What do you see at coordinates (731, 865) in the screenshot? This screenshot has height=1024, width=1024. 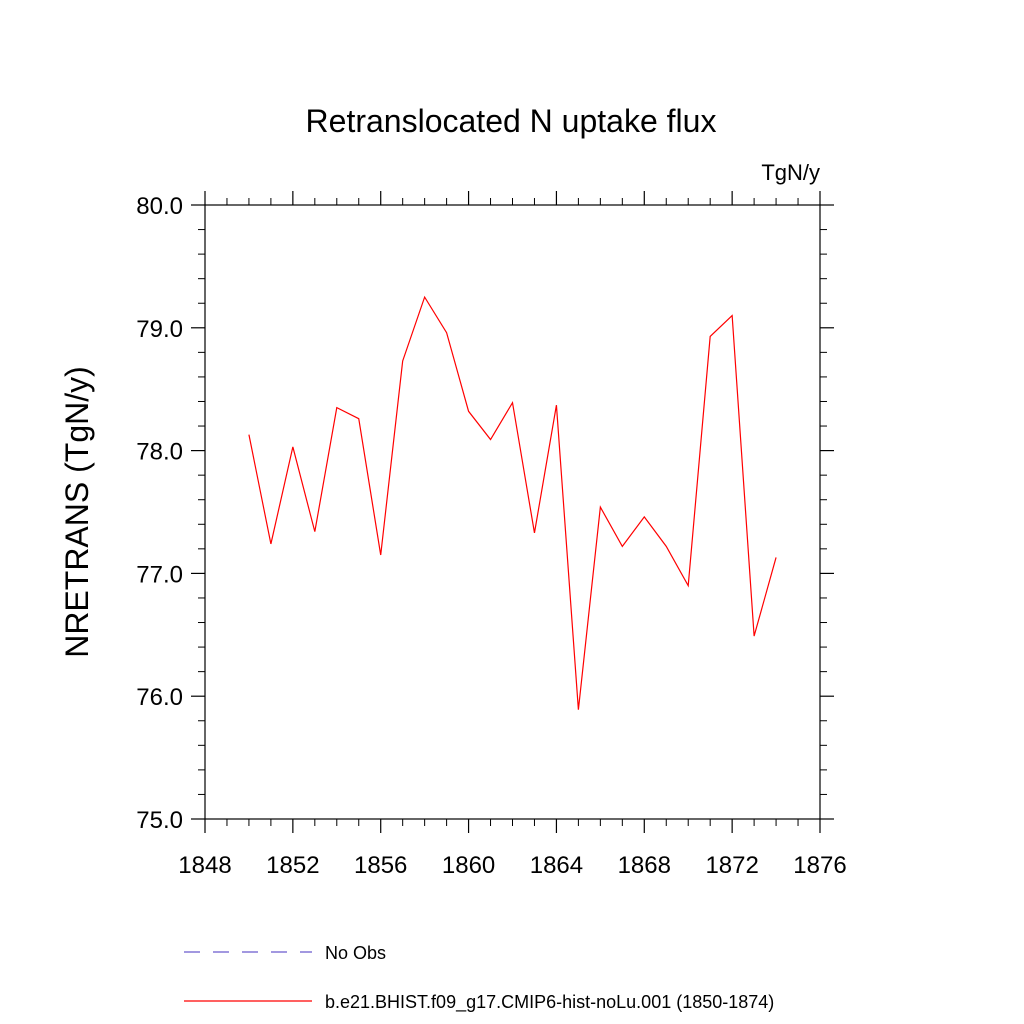 I see `x-tick-label: 1872` at bounding box center [731, 865].